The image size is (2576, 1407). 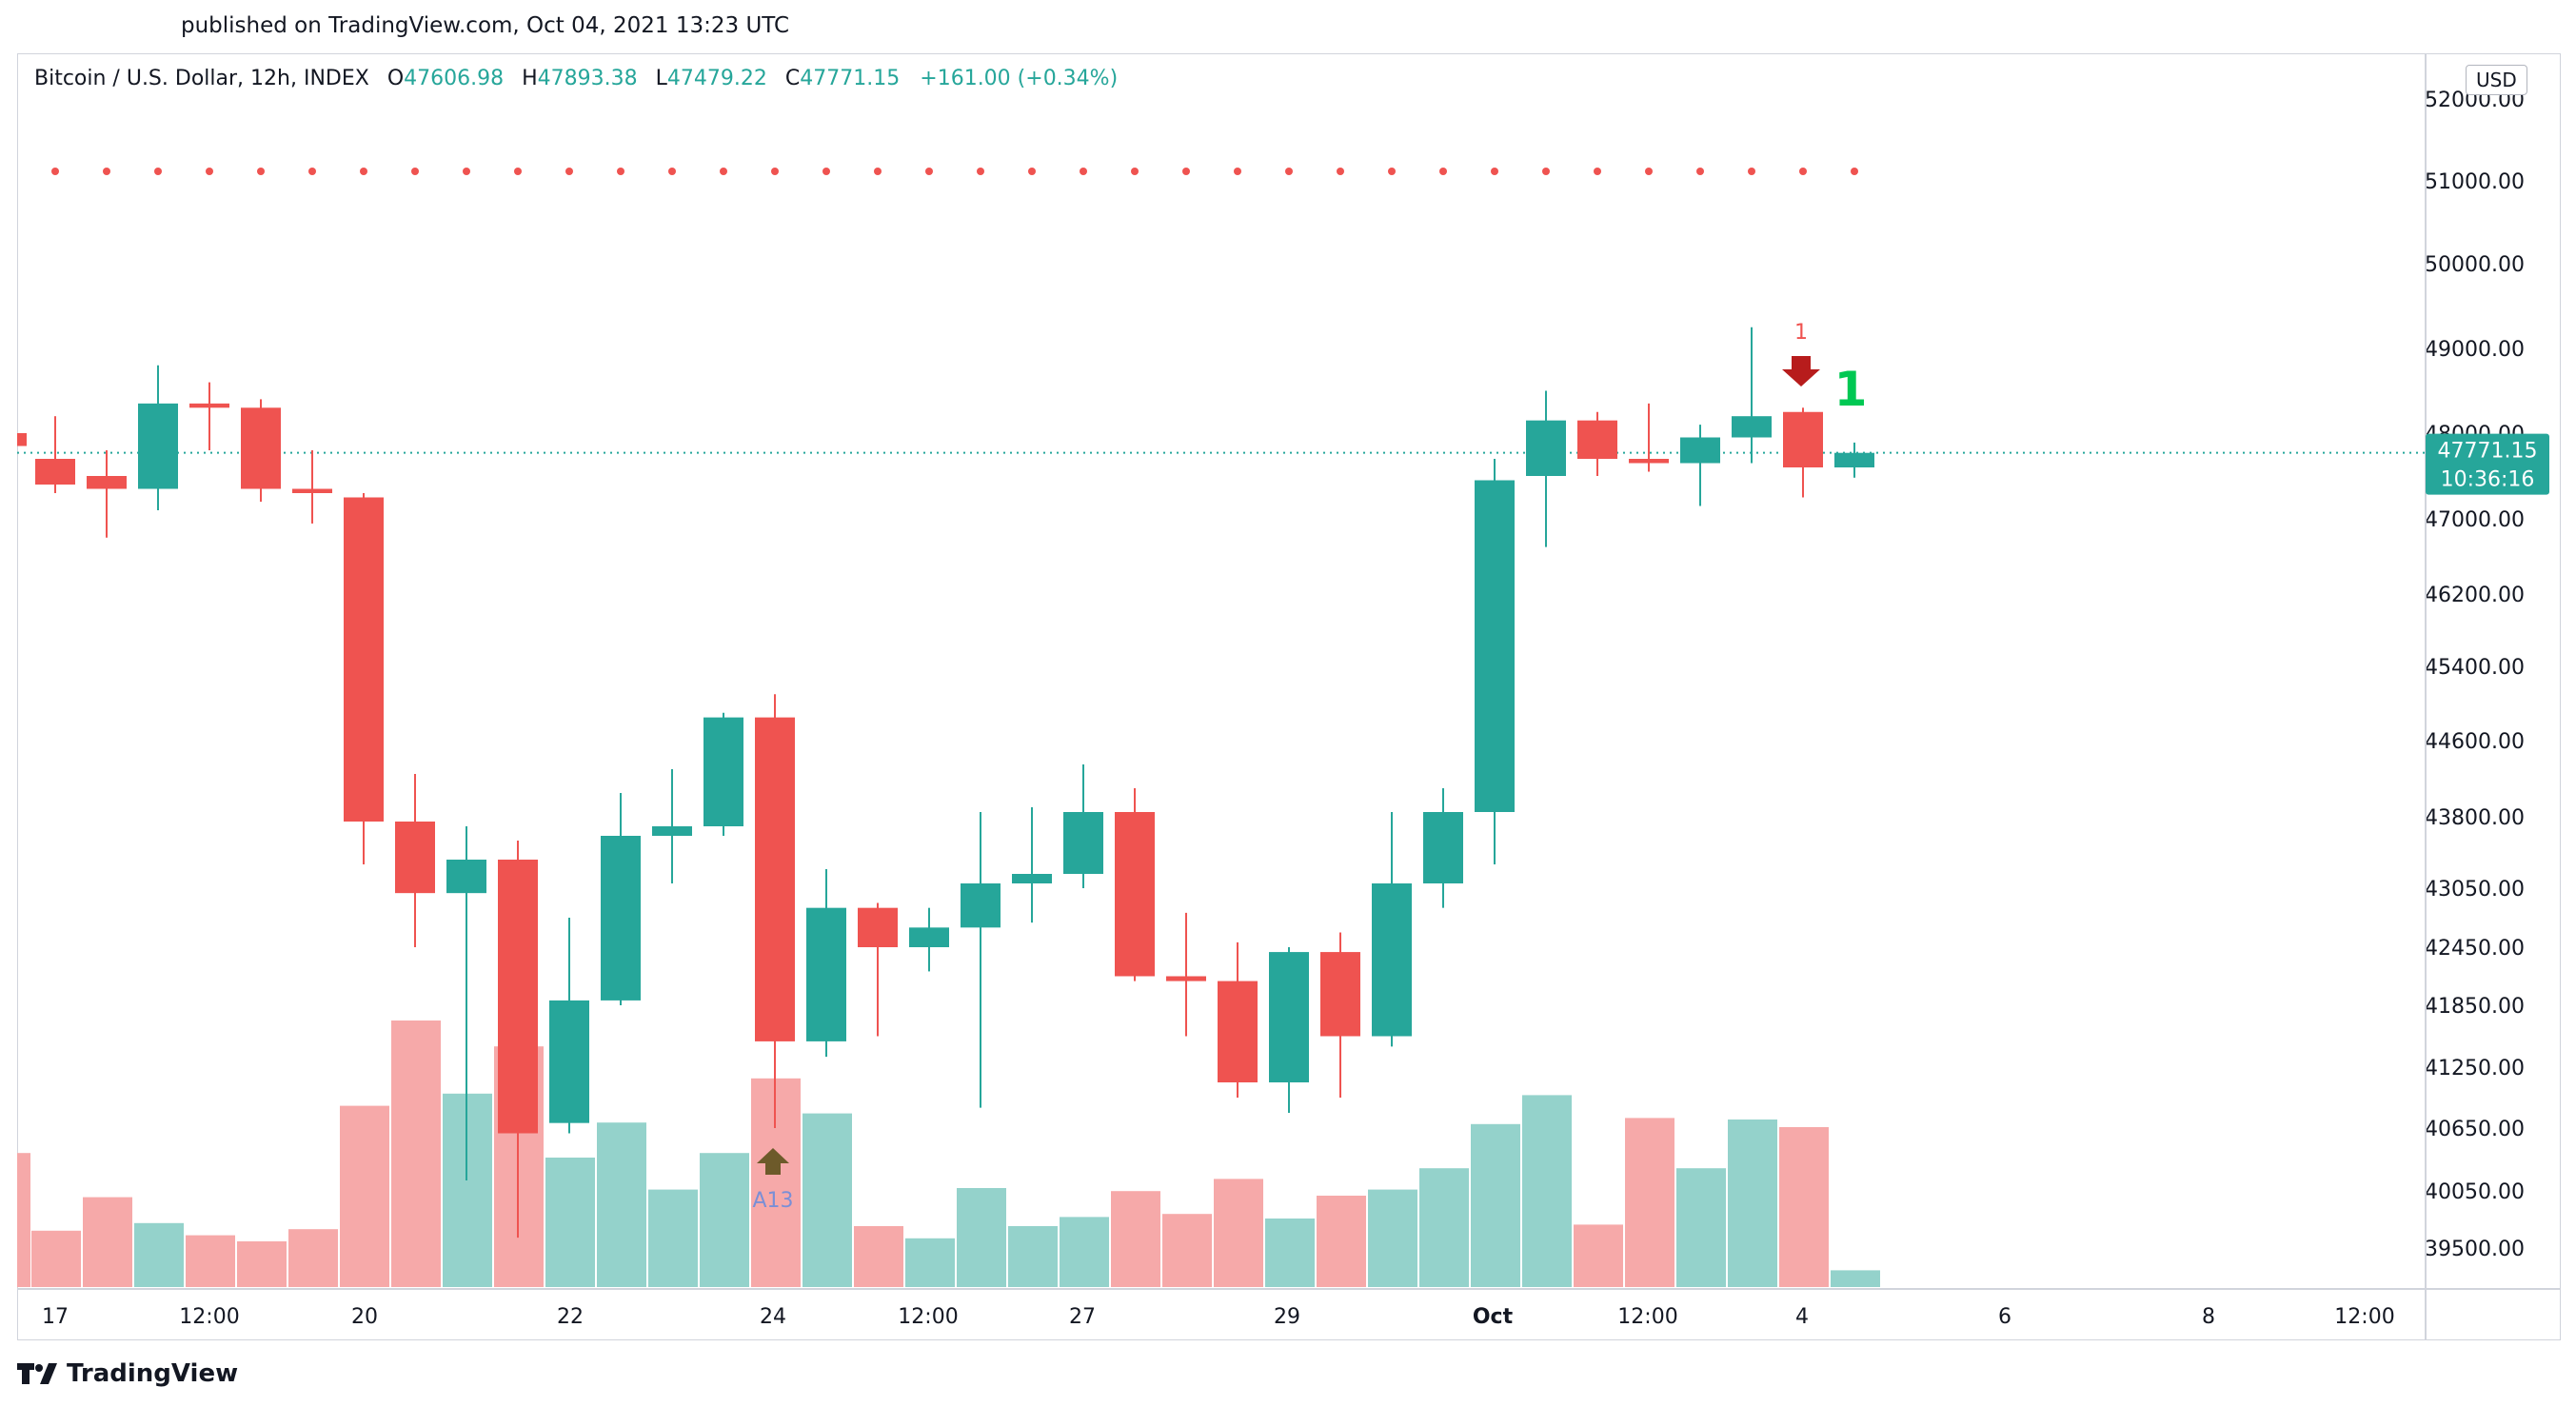 What do you see at coordinates (773, 1317) in the screenshot?
I see `time-tick-label: 24` at bounding box center [773, 1317].